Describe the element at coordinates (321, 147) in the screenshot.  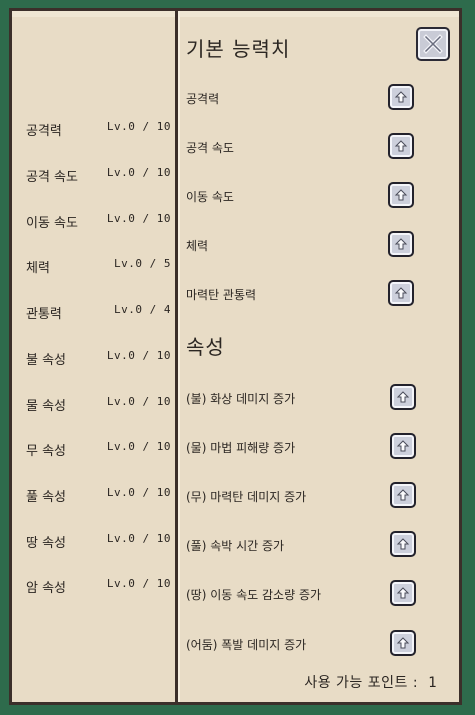
I see `upgrade-row-attack-speed: 공격 속도` at that location.